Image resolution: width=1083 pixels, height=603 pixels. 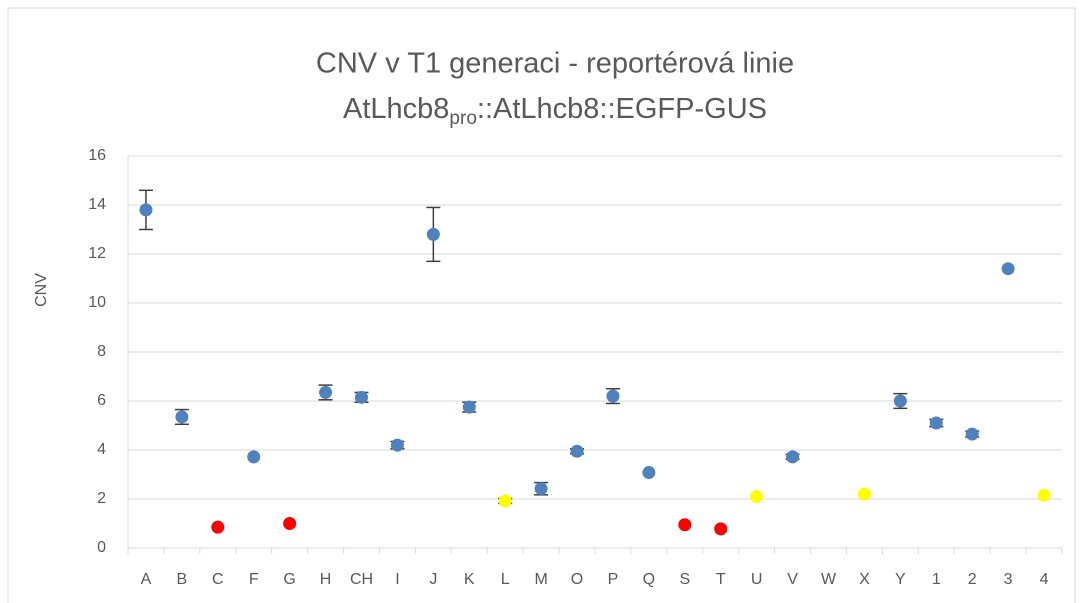 I want to click on y-tick-label: 0, so click(x=101, y=547).